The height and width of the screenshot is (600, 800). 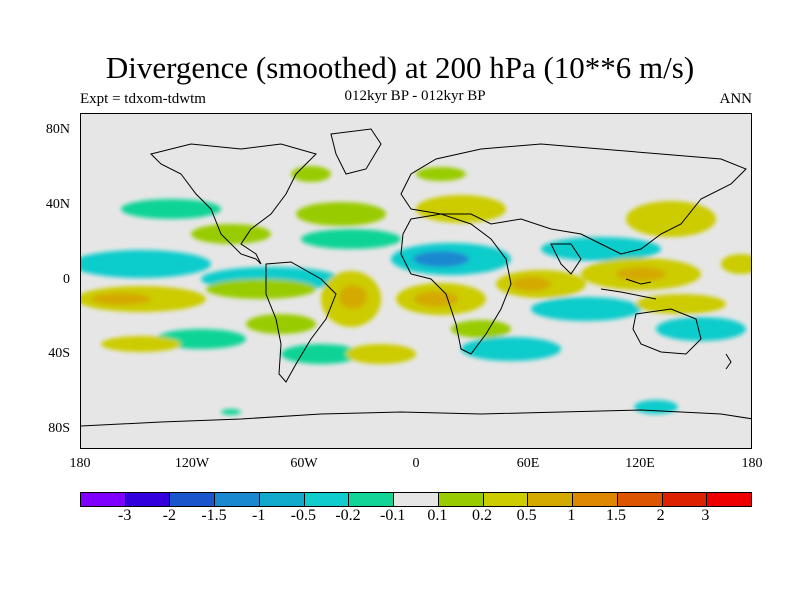 I want to click on experiment-label: Expt = tdxom-tdwtm, so click(x=143, y=99).